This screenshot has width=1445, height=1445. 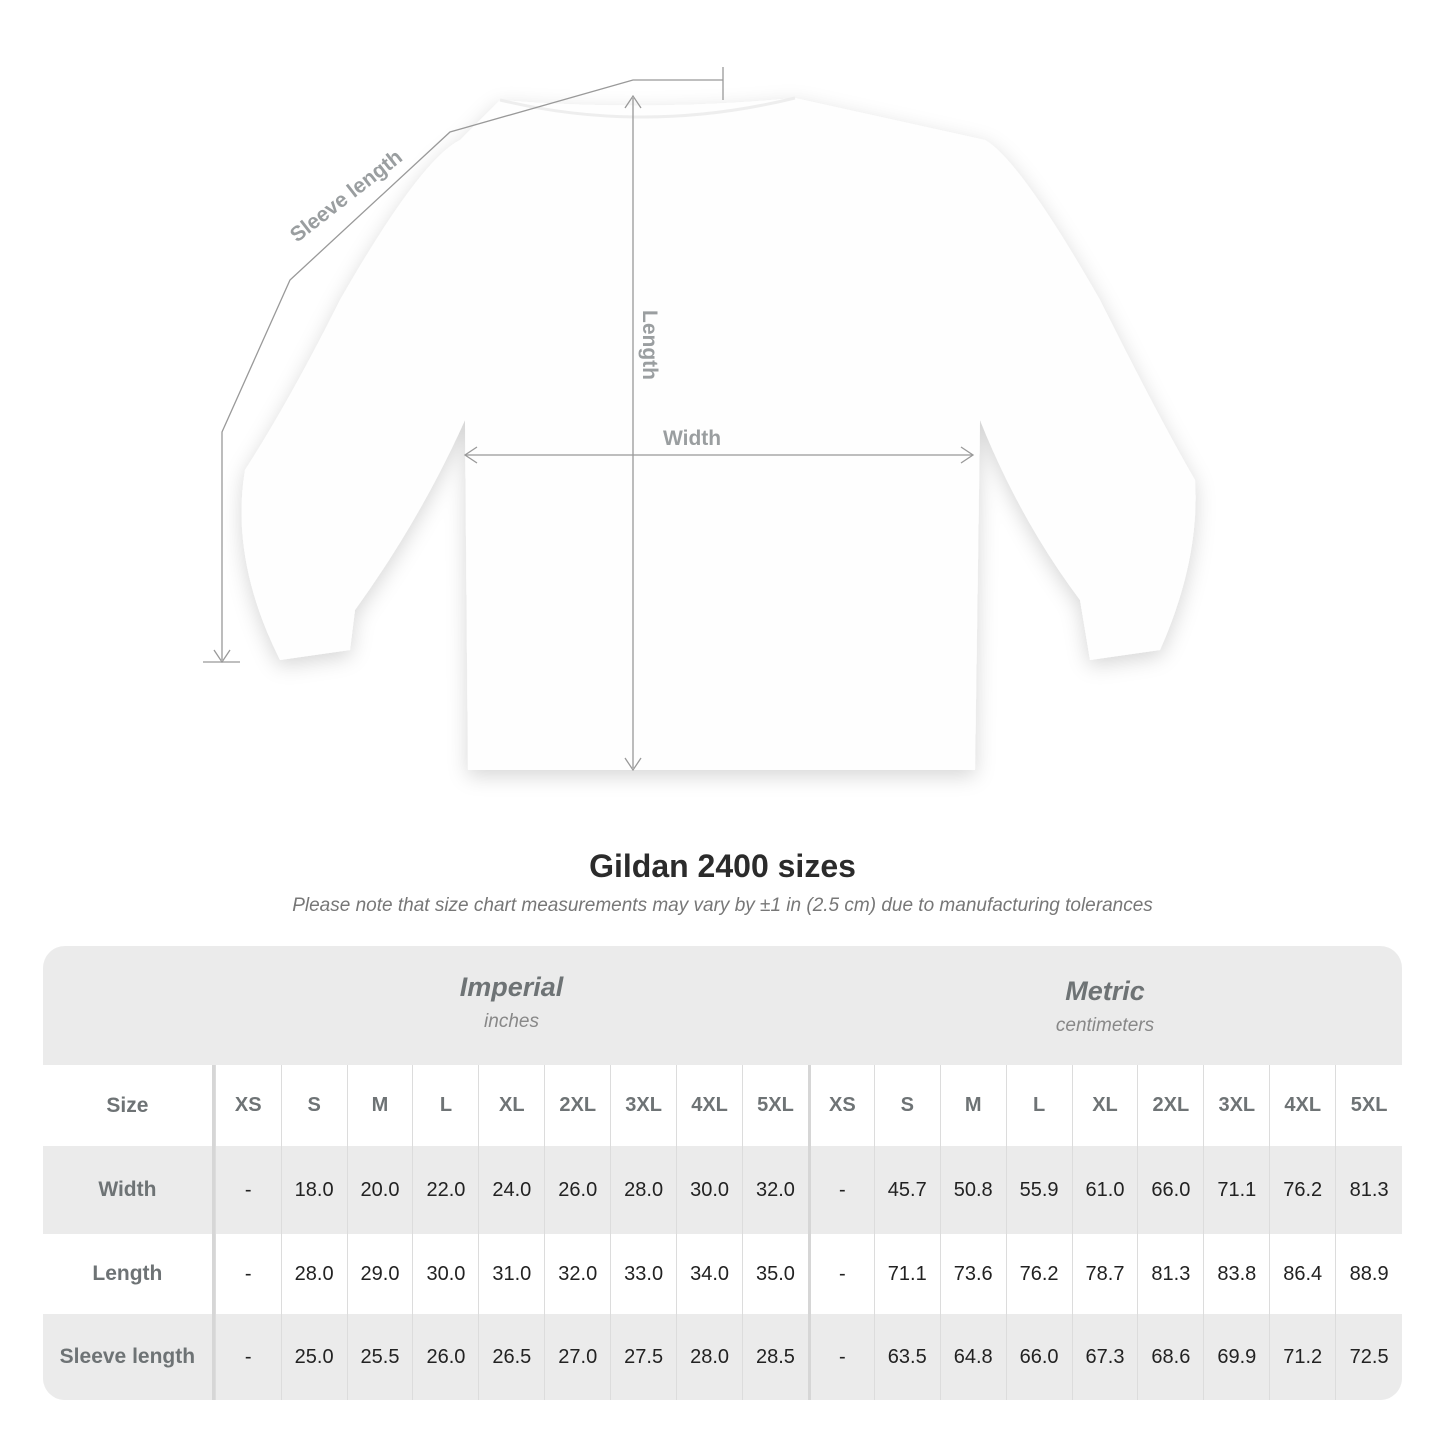 I want to click on row-label: Width, so click(x=129, y=1190).